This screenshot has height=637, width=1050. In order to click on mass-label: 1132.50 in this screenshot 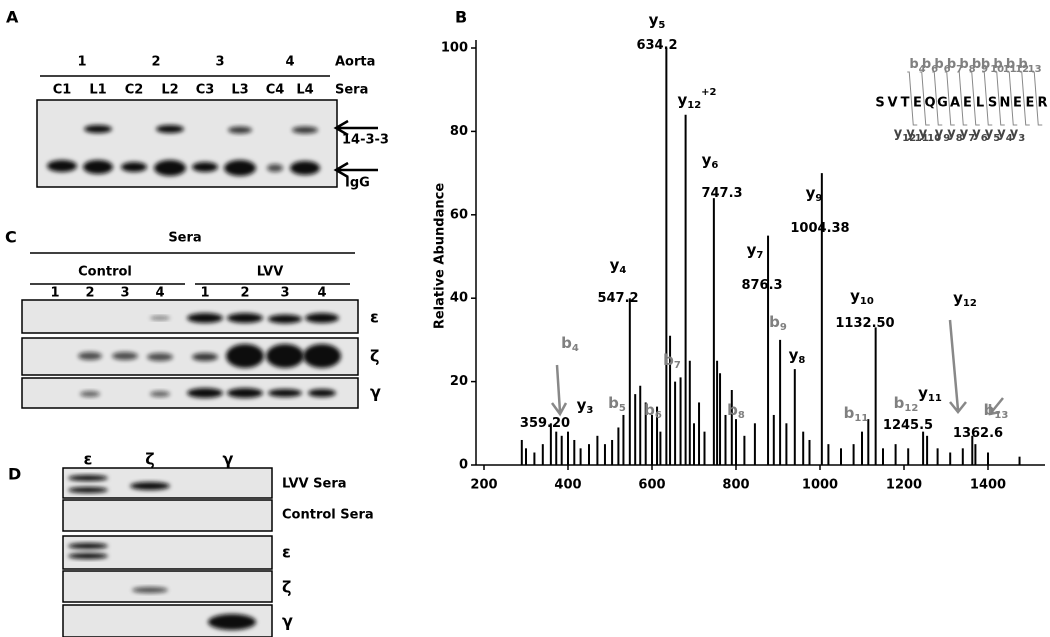, I will do `click(864, 323)`.